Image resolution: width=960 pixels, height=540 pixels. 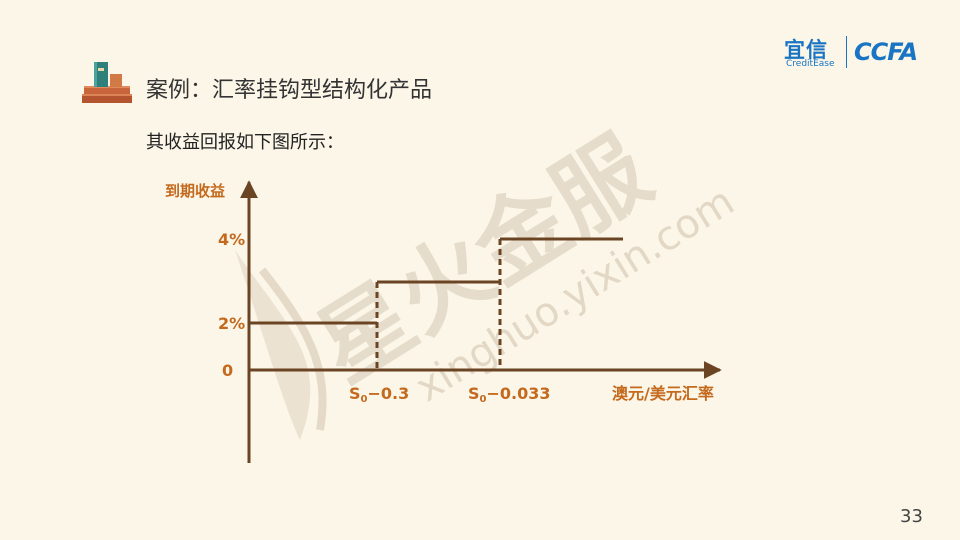 I want to click on x-tick-label: S0−0.033, so click(x=509, y=394).